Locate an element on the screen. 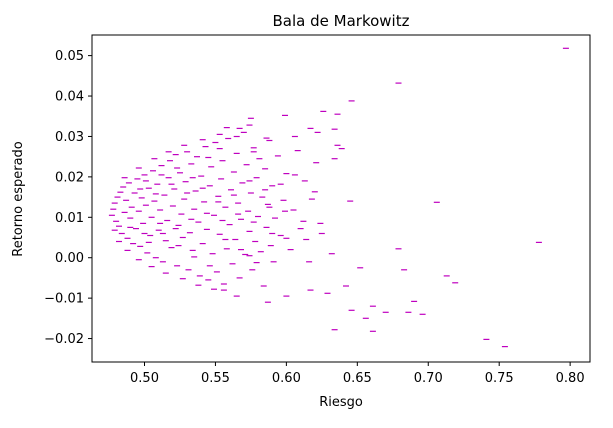 The image size is (613, 428). x-tick-label: 0.65 is located at coordinates (357, 378).